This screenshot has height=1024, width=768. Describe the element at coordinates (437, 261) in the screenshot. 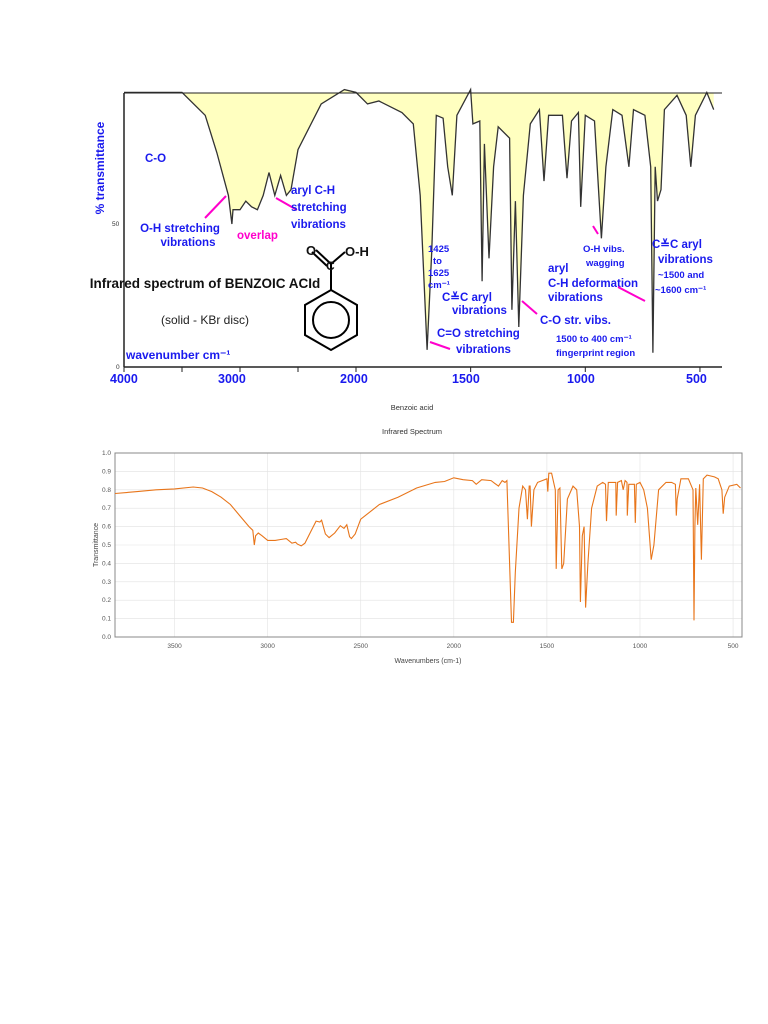

I see `label-range-2: to` at that location.